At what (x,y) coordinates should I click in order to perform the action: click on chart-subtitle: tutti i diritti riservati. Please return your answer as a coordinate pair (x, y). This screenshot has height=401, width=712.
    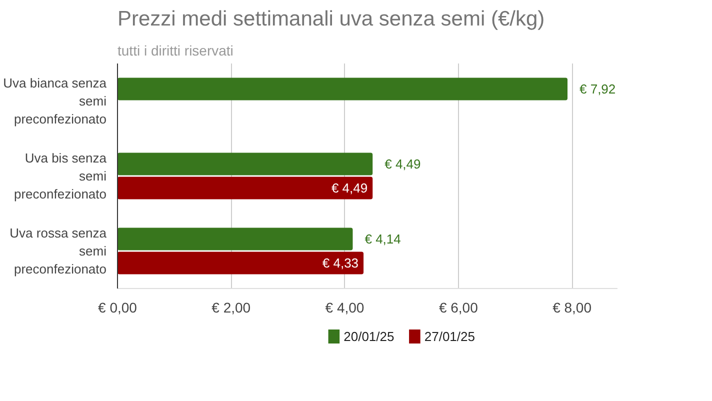
    Looking at the image, I should click on (176, 50).